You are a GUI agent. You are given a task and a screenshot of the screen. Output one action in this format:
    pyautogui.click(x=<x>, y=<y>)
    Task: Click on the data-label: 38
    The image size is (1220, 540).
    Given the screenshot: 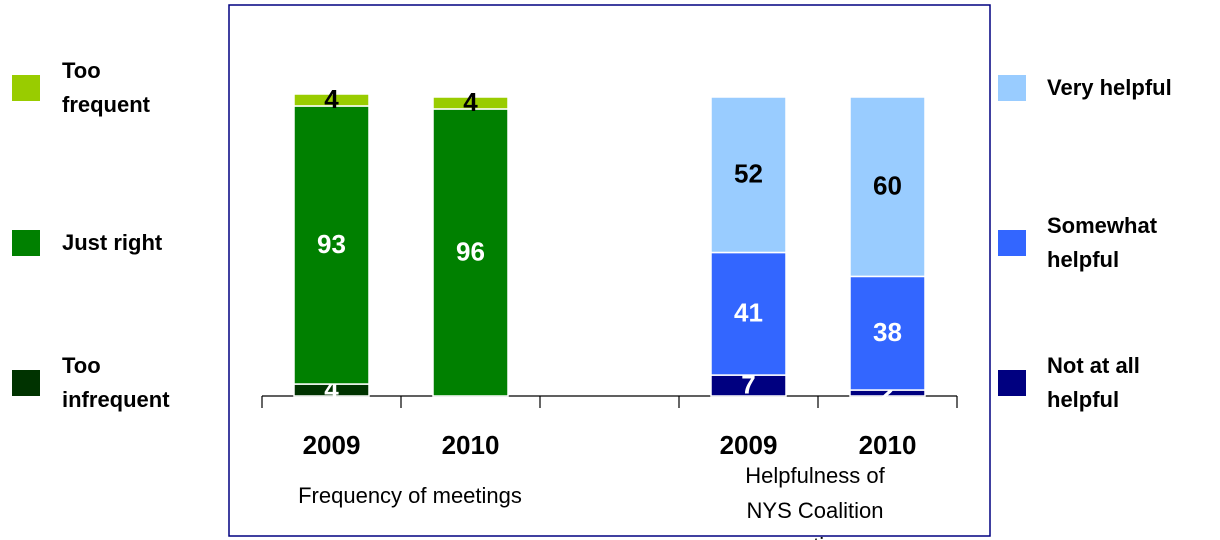 What is the action you would take?
    pyautogui.click(x=887, y=332)
    